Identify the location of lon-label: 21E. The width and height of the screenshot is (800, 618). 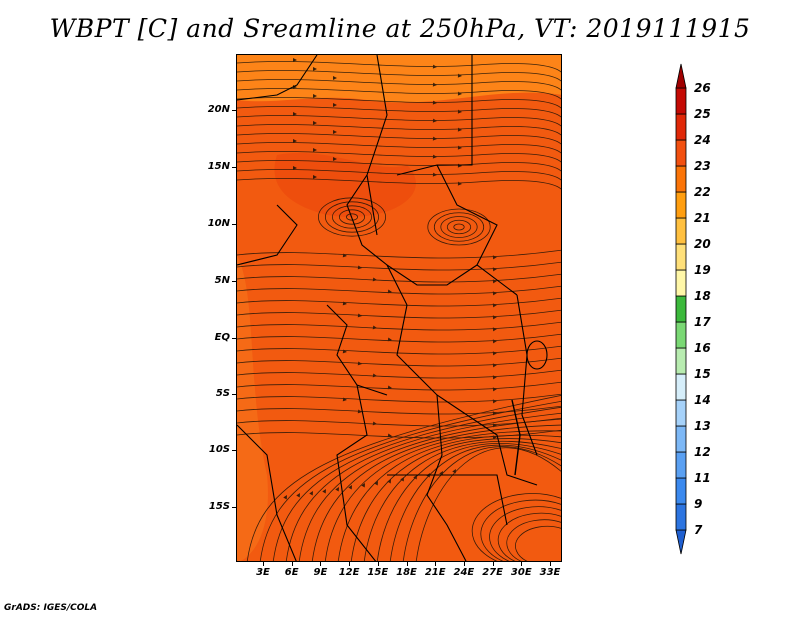
(435, 572).